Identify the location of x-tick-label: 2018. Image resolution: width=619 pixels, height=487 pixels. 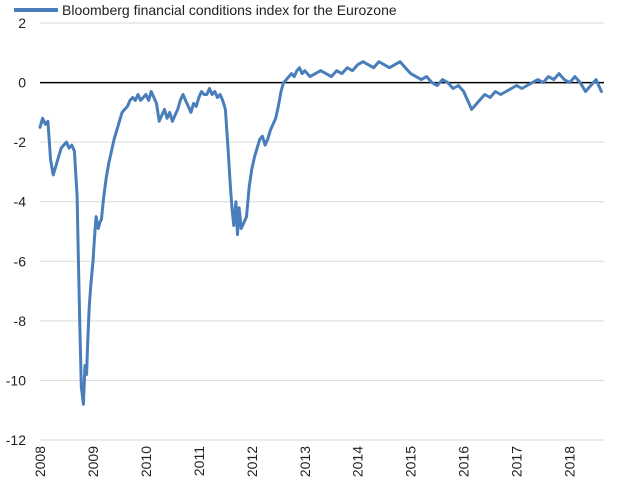
(570, 461).